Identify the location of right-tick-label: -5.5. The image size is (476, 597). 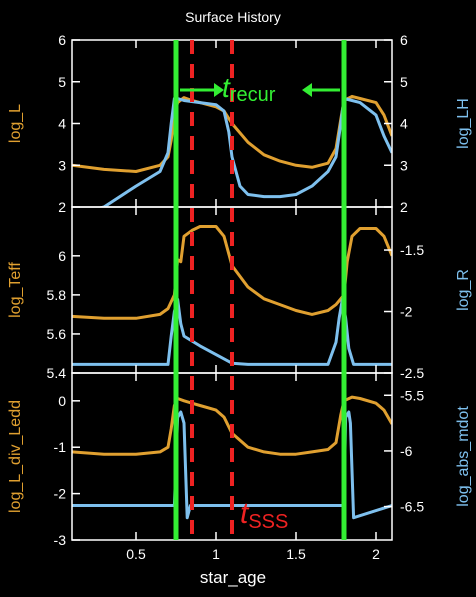
(412, 395).